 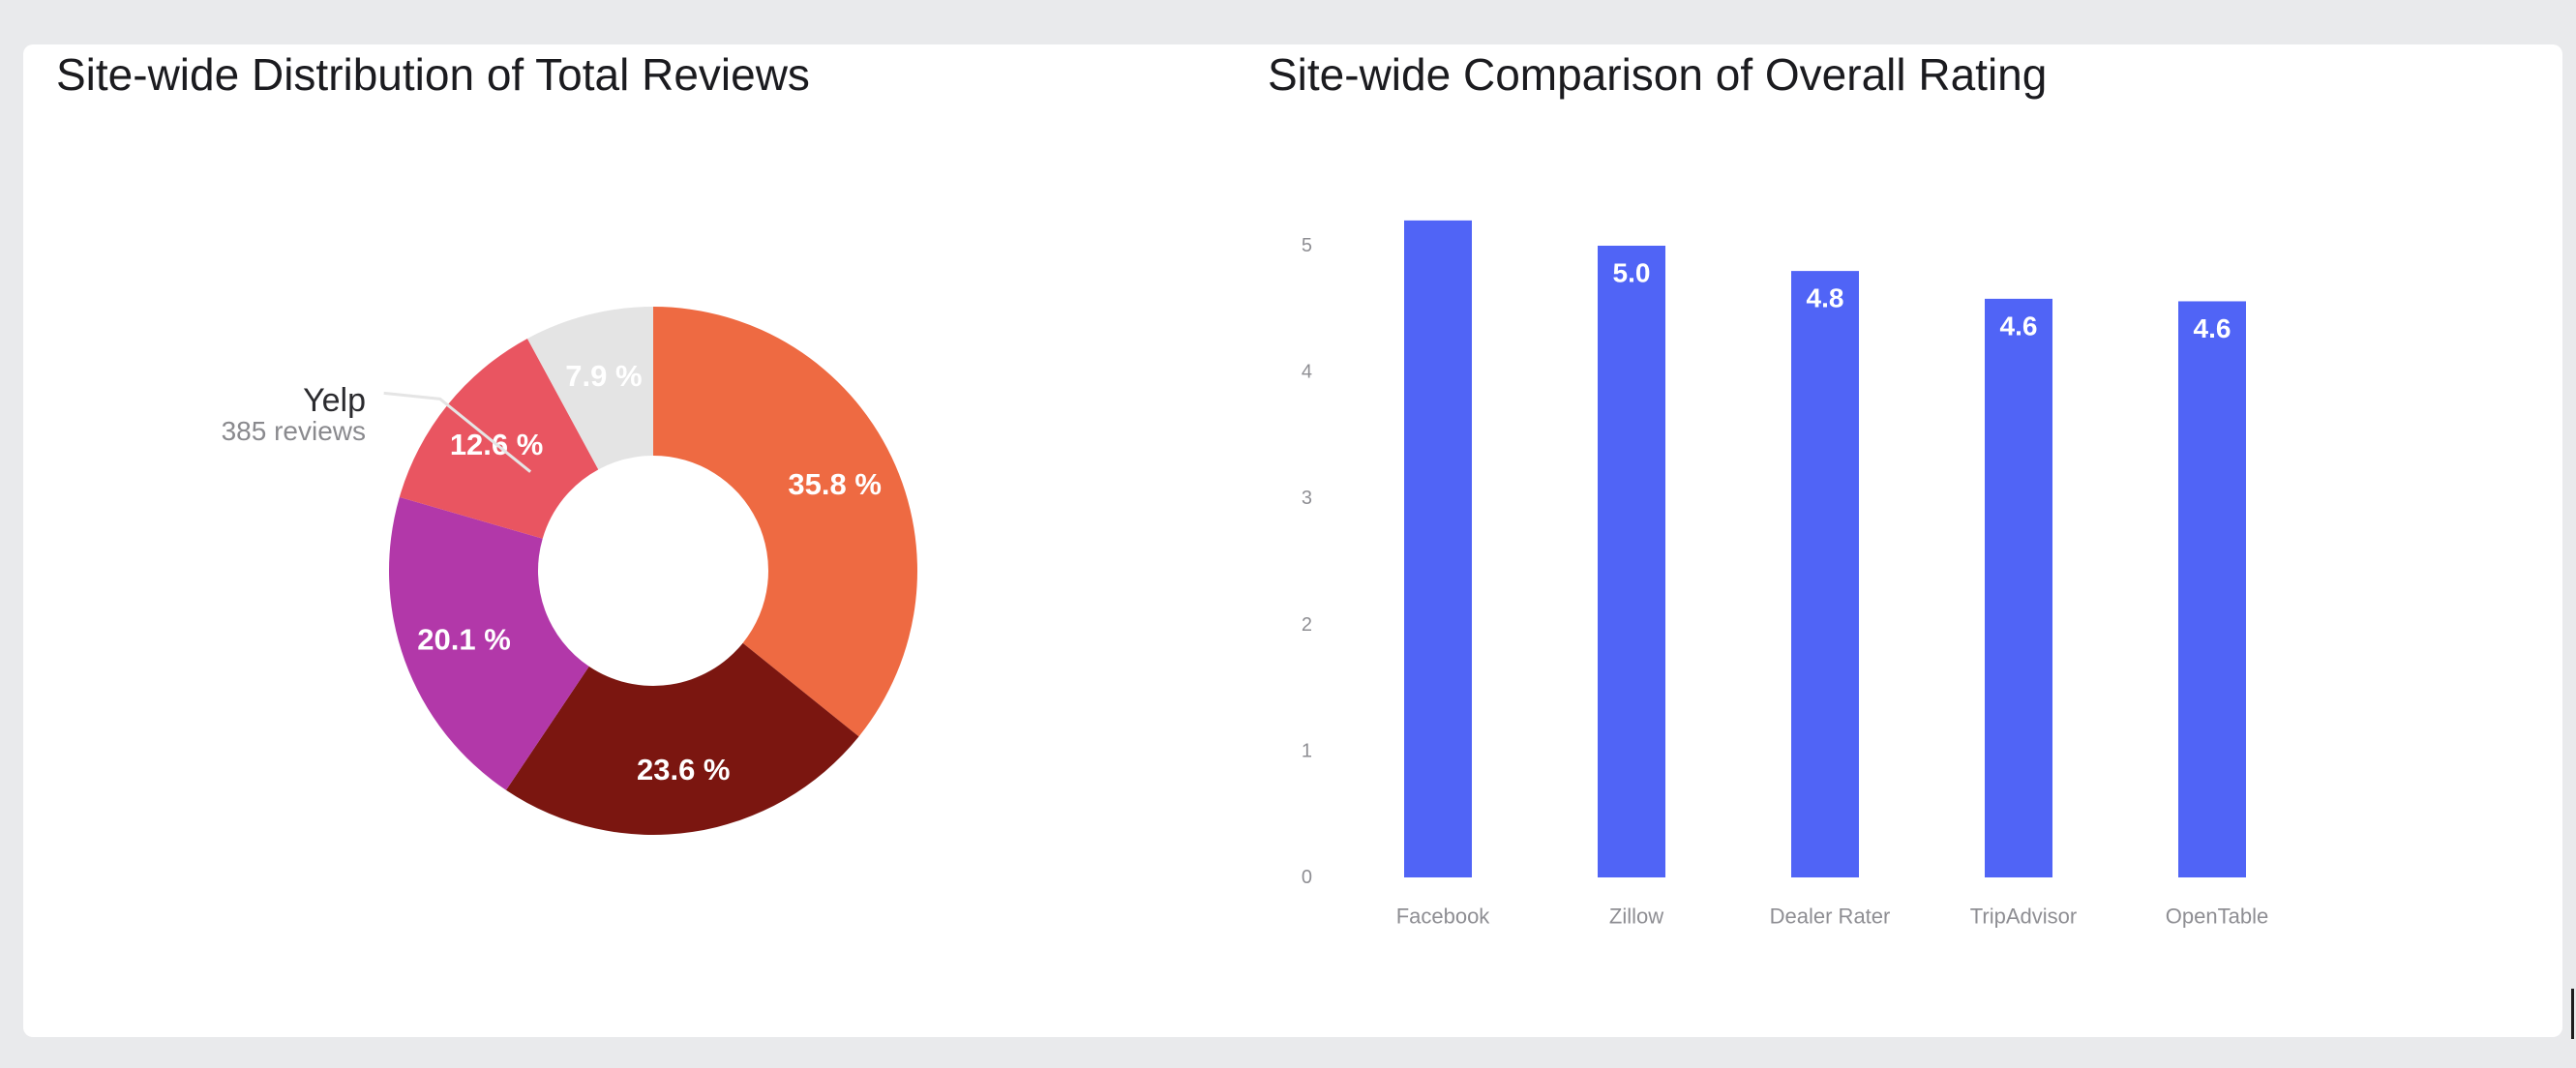 What do you see at coordinates (1307, 625) in the screenshot?
I see `y-tick-label: 2` at bounding box center [1307, 625].